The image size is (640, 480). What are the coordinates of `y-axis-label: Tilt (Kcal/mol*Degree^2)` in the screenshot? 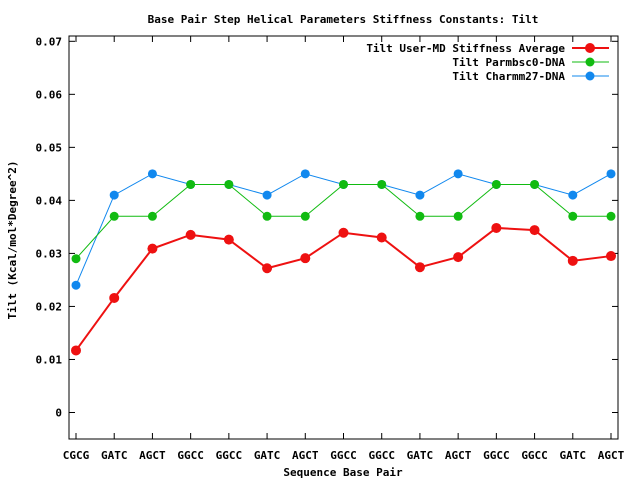 It's located at (12, 240).